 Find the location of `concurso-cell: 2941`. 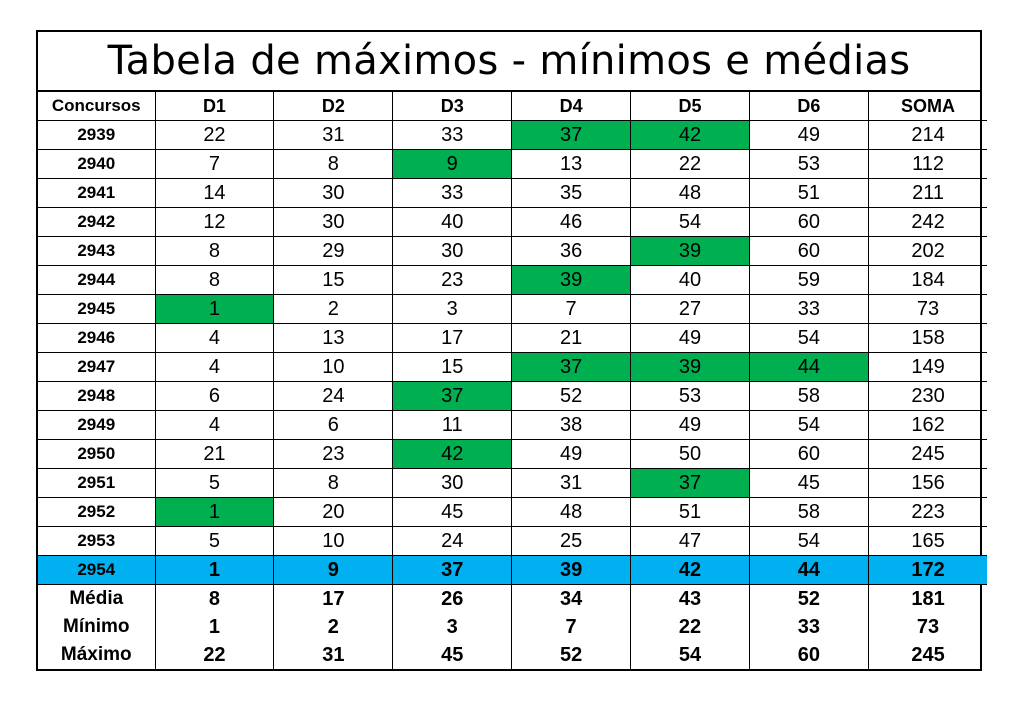

concurso-cell: 2941 is located at coordinates (97, 193).